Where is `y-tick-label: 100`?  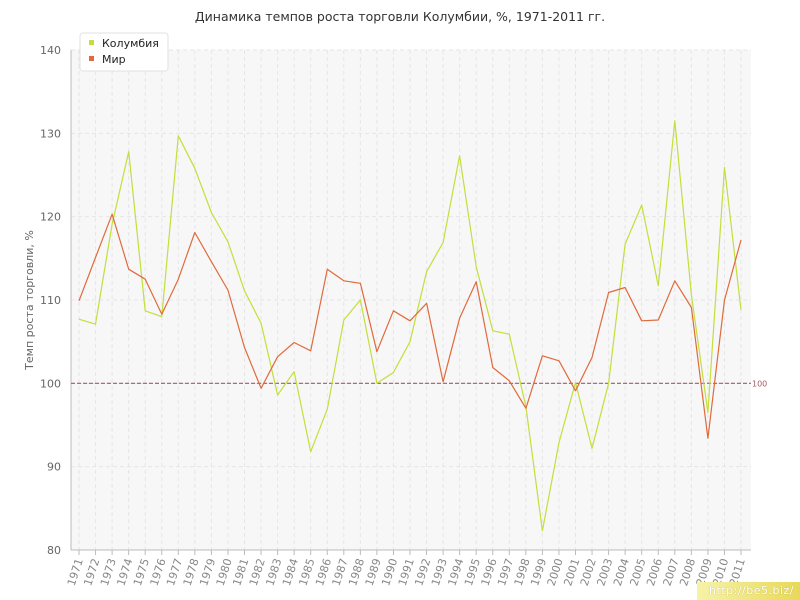
y-tick-label: 100 is located at coordinates (50, 383).